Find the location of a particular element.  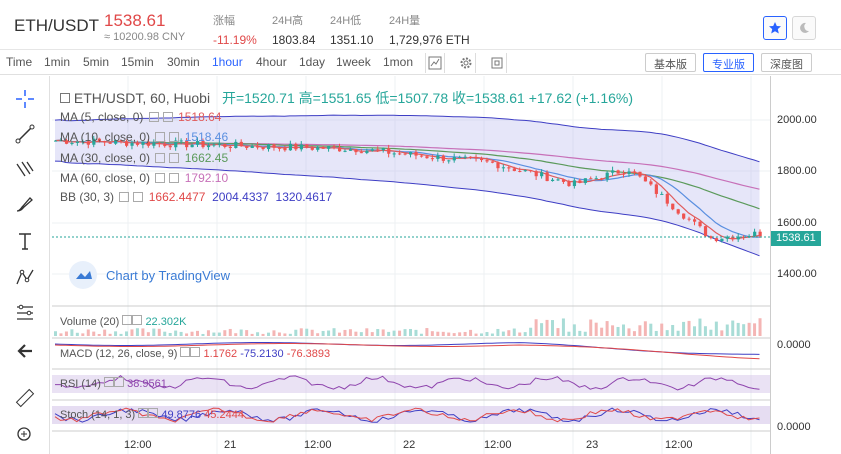

macd-axis-label: 0.0000 is located at coordinates (794, 345).